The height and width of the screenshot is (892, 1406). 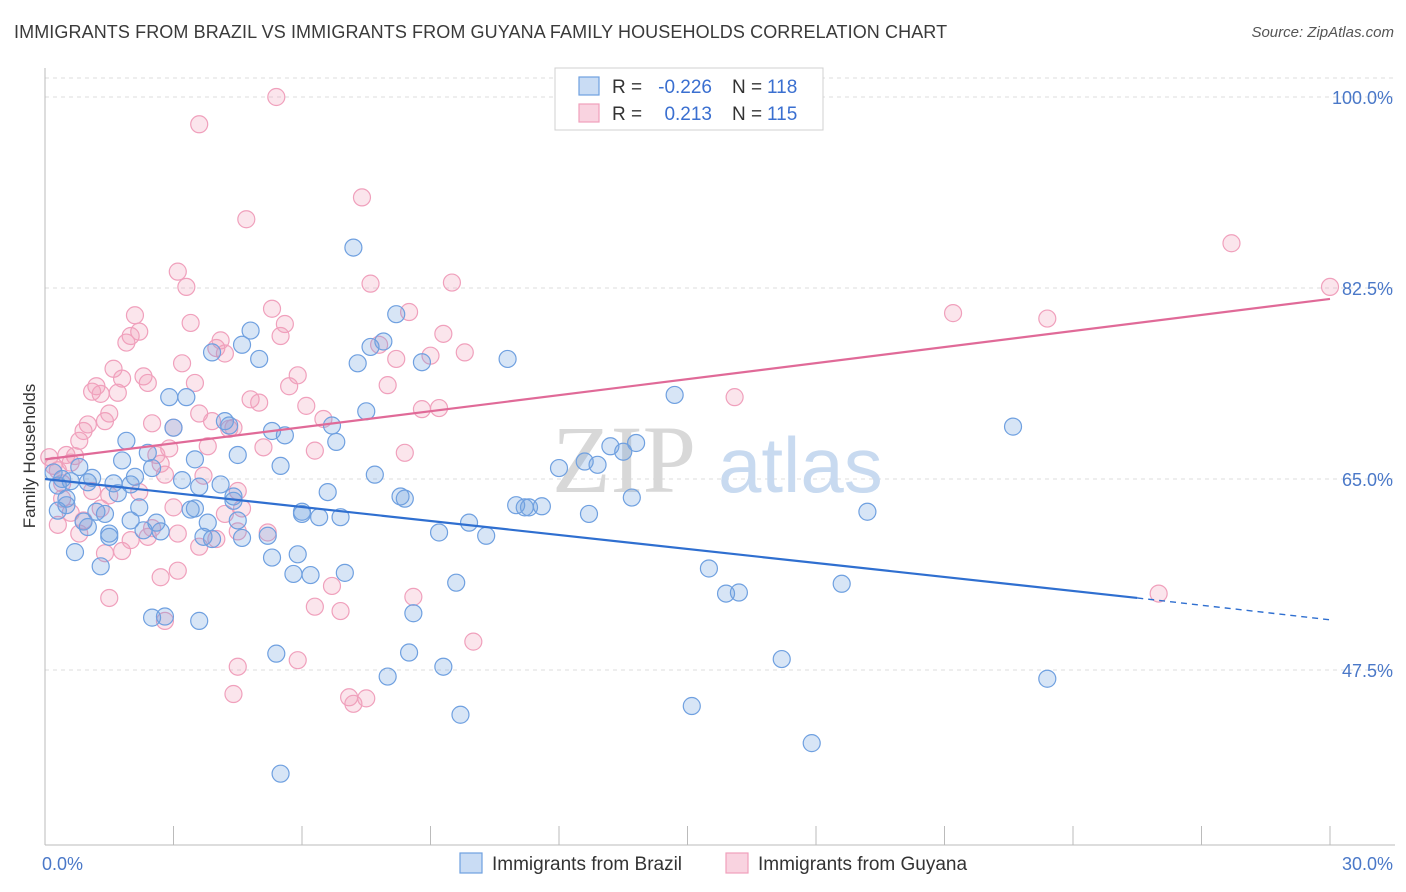 What do you see at coordinates (591, 538) in the screenshot?
I see `brazil-trendline` at bounding box center [591, 538].